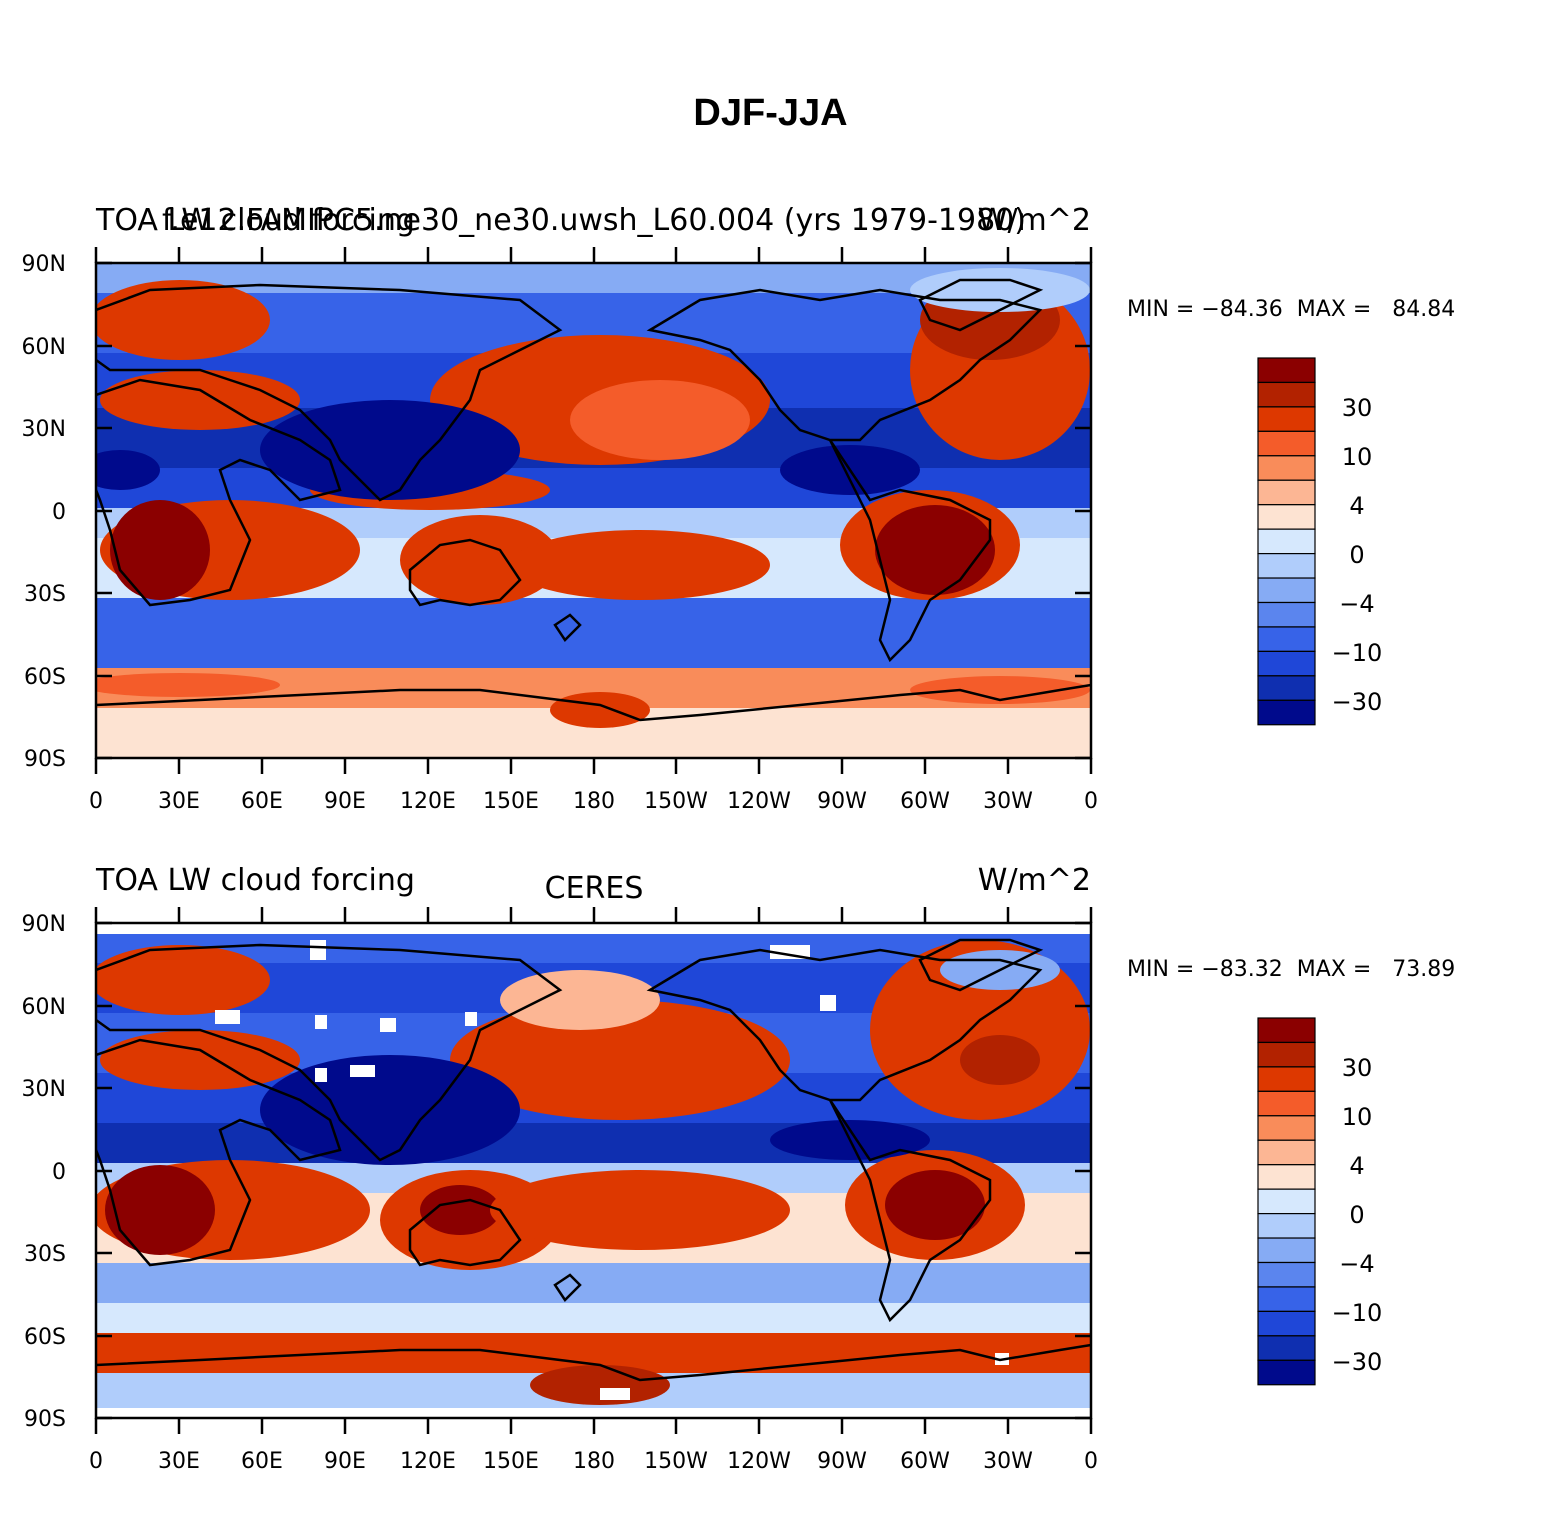 Image resolution: width=1541 pixels, height=1538 pixels. Describe the element at coordinates (255, 220) in the screenshot. I see `panel-top-left-title: TOA LW cloud forcing` at that location.